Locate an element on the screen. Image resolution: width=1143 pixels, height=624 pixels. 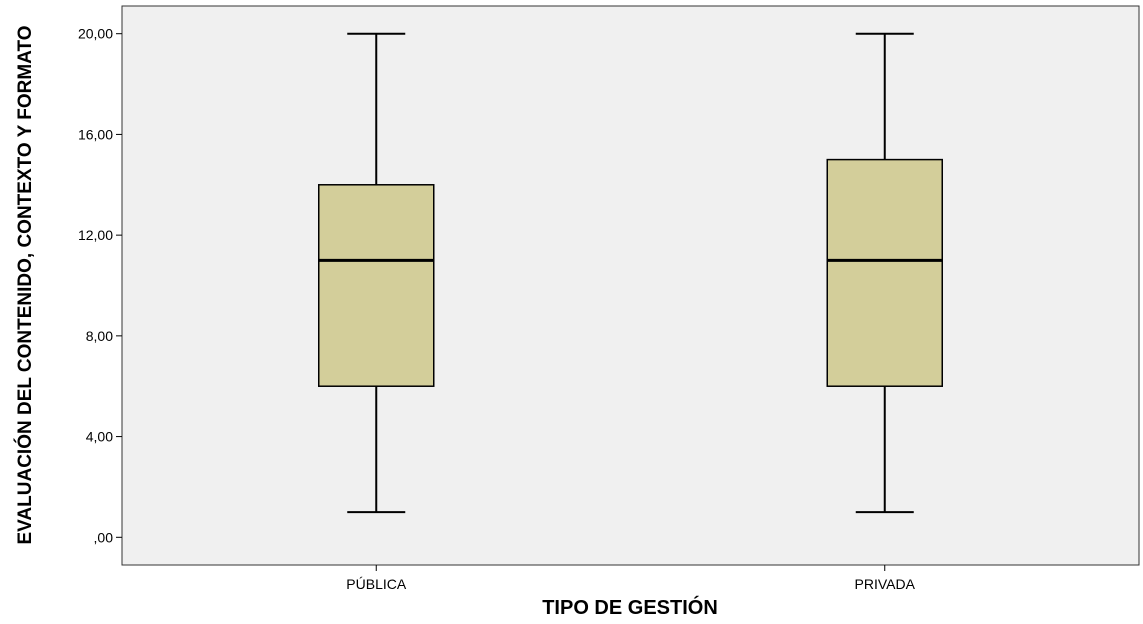
x-axis: PÚBLICA PRIVADA is located at coordinates (631, 578).